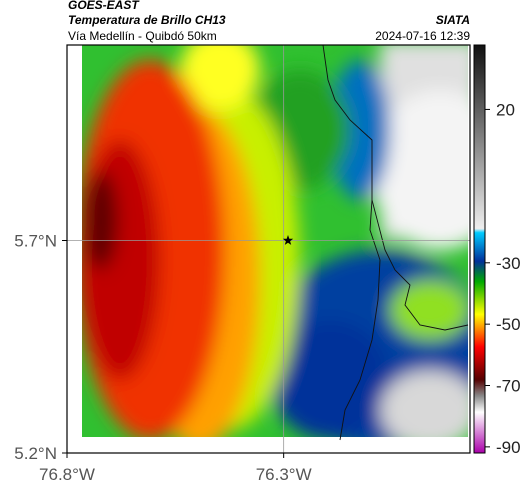 The height and width of the screenshot is (496, 526). I want to click on product-title: Temperatura de Brillo CH13, so click(147, 20).